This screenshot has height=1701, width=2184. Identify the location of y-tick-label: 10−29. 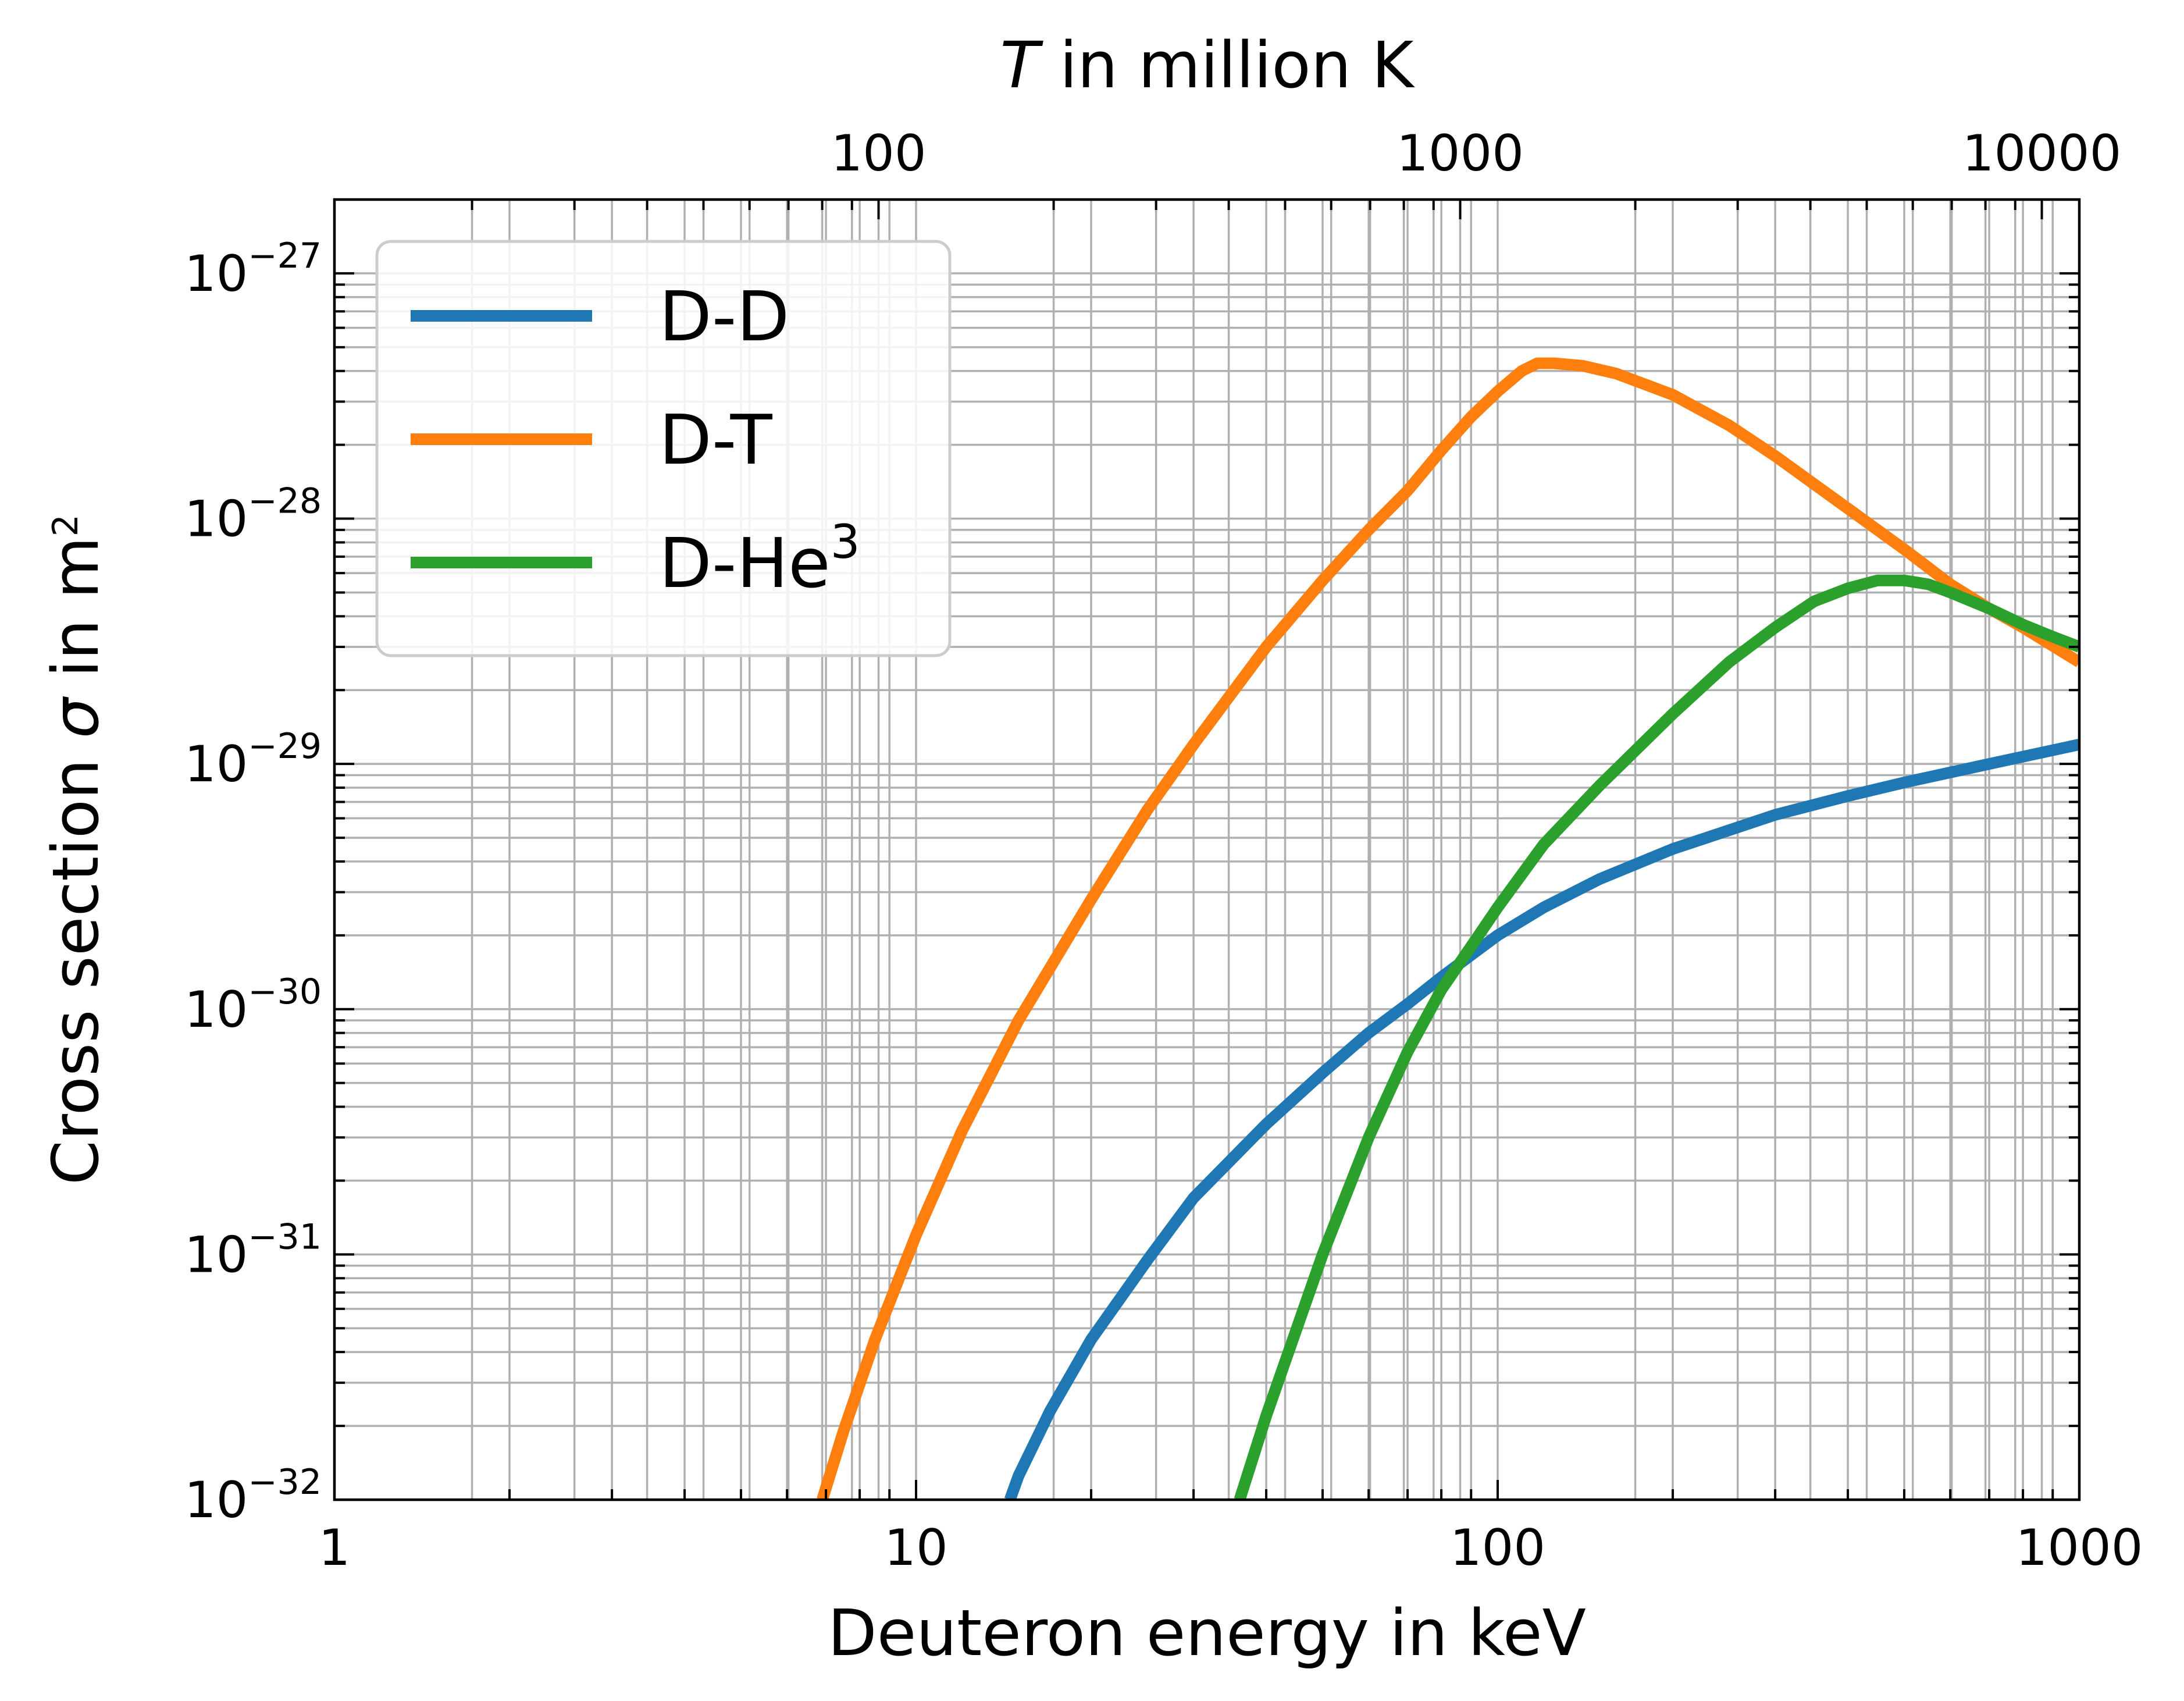
(253, 759).